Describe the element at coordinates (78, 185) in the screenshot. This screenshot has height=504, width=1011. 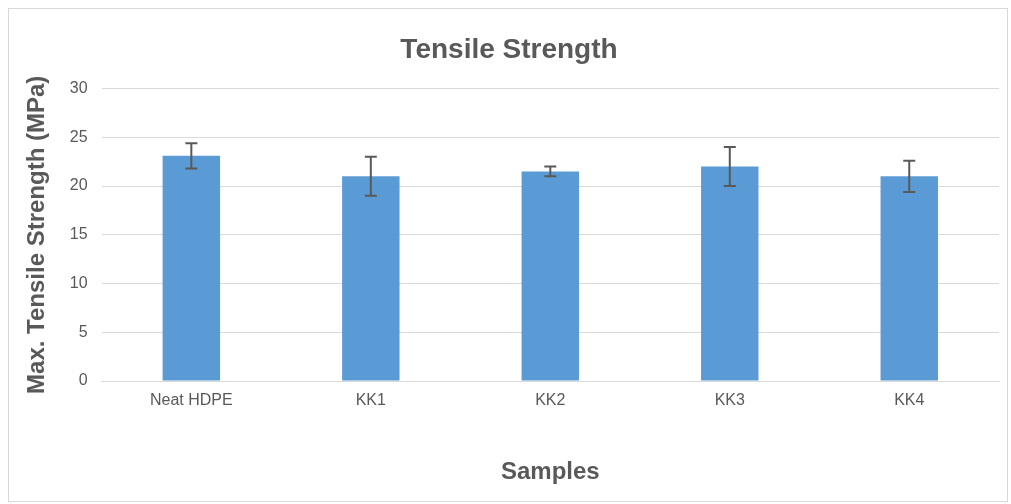
I see `y-tick-label: 20` at that location.